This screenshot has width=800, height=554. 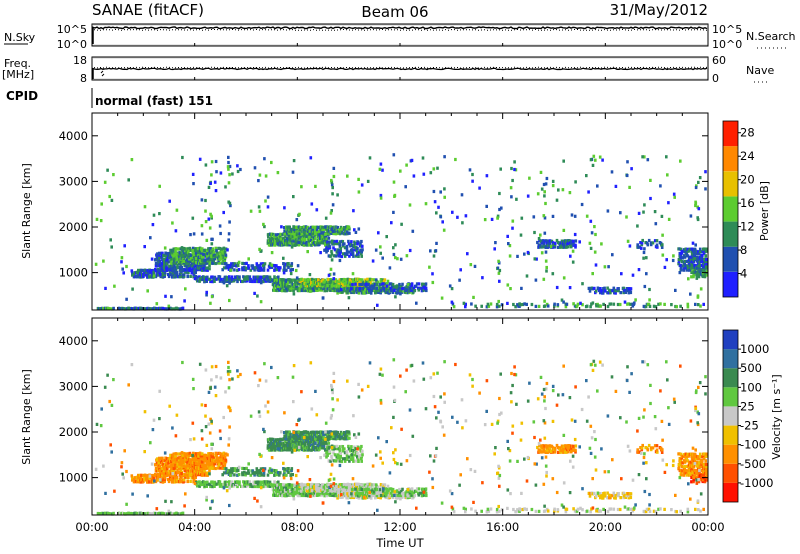 What do you see at coordinates (400, 73) in the screenshot?
I see `freq-trace` at bounding box center [400, 73].